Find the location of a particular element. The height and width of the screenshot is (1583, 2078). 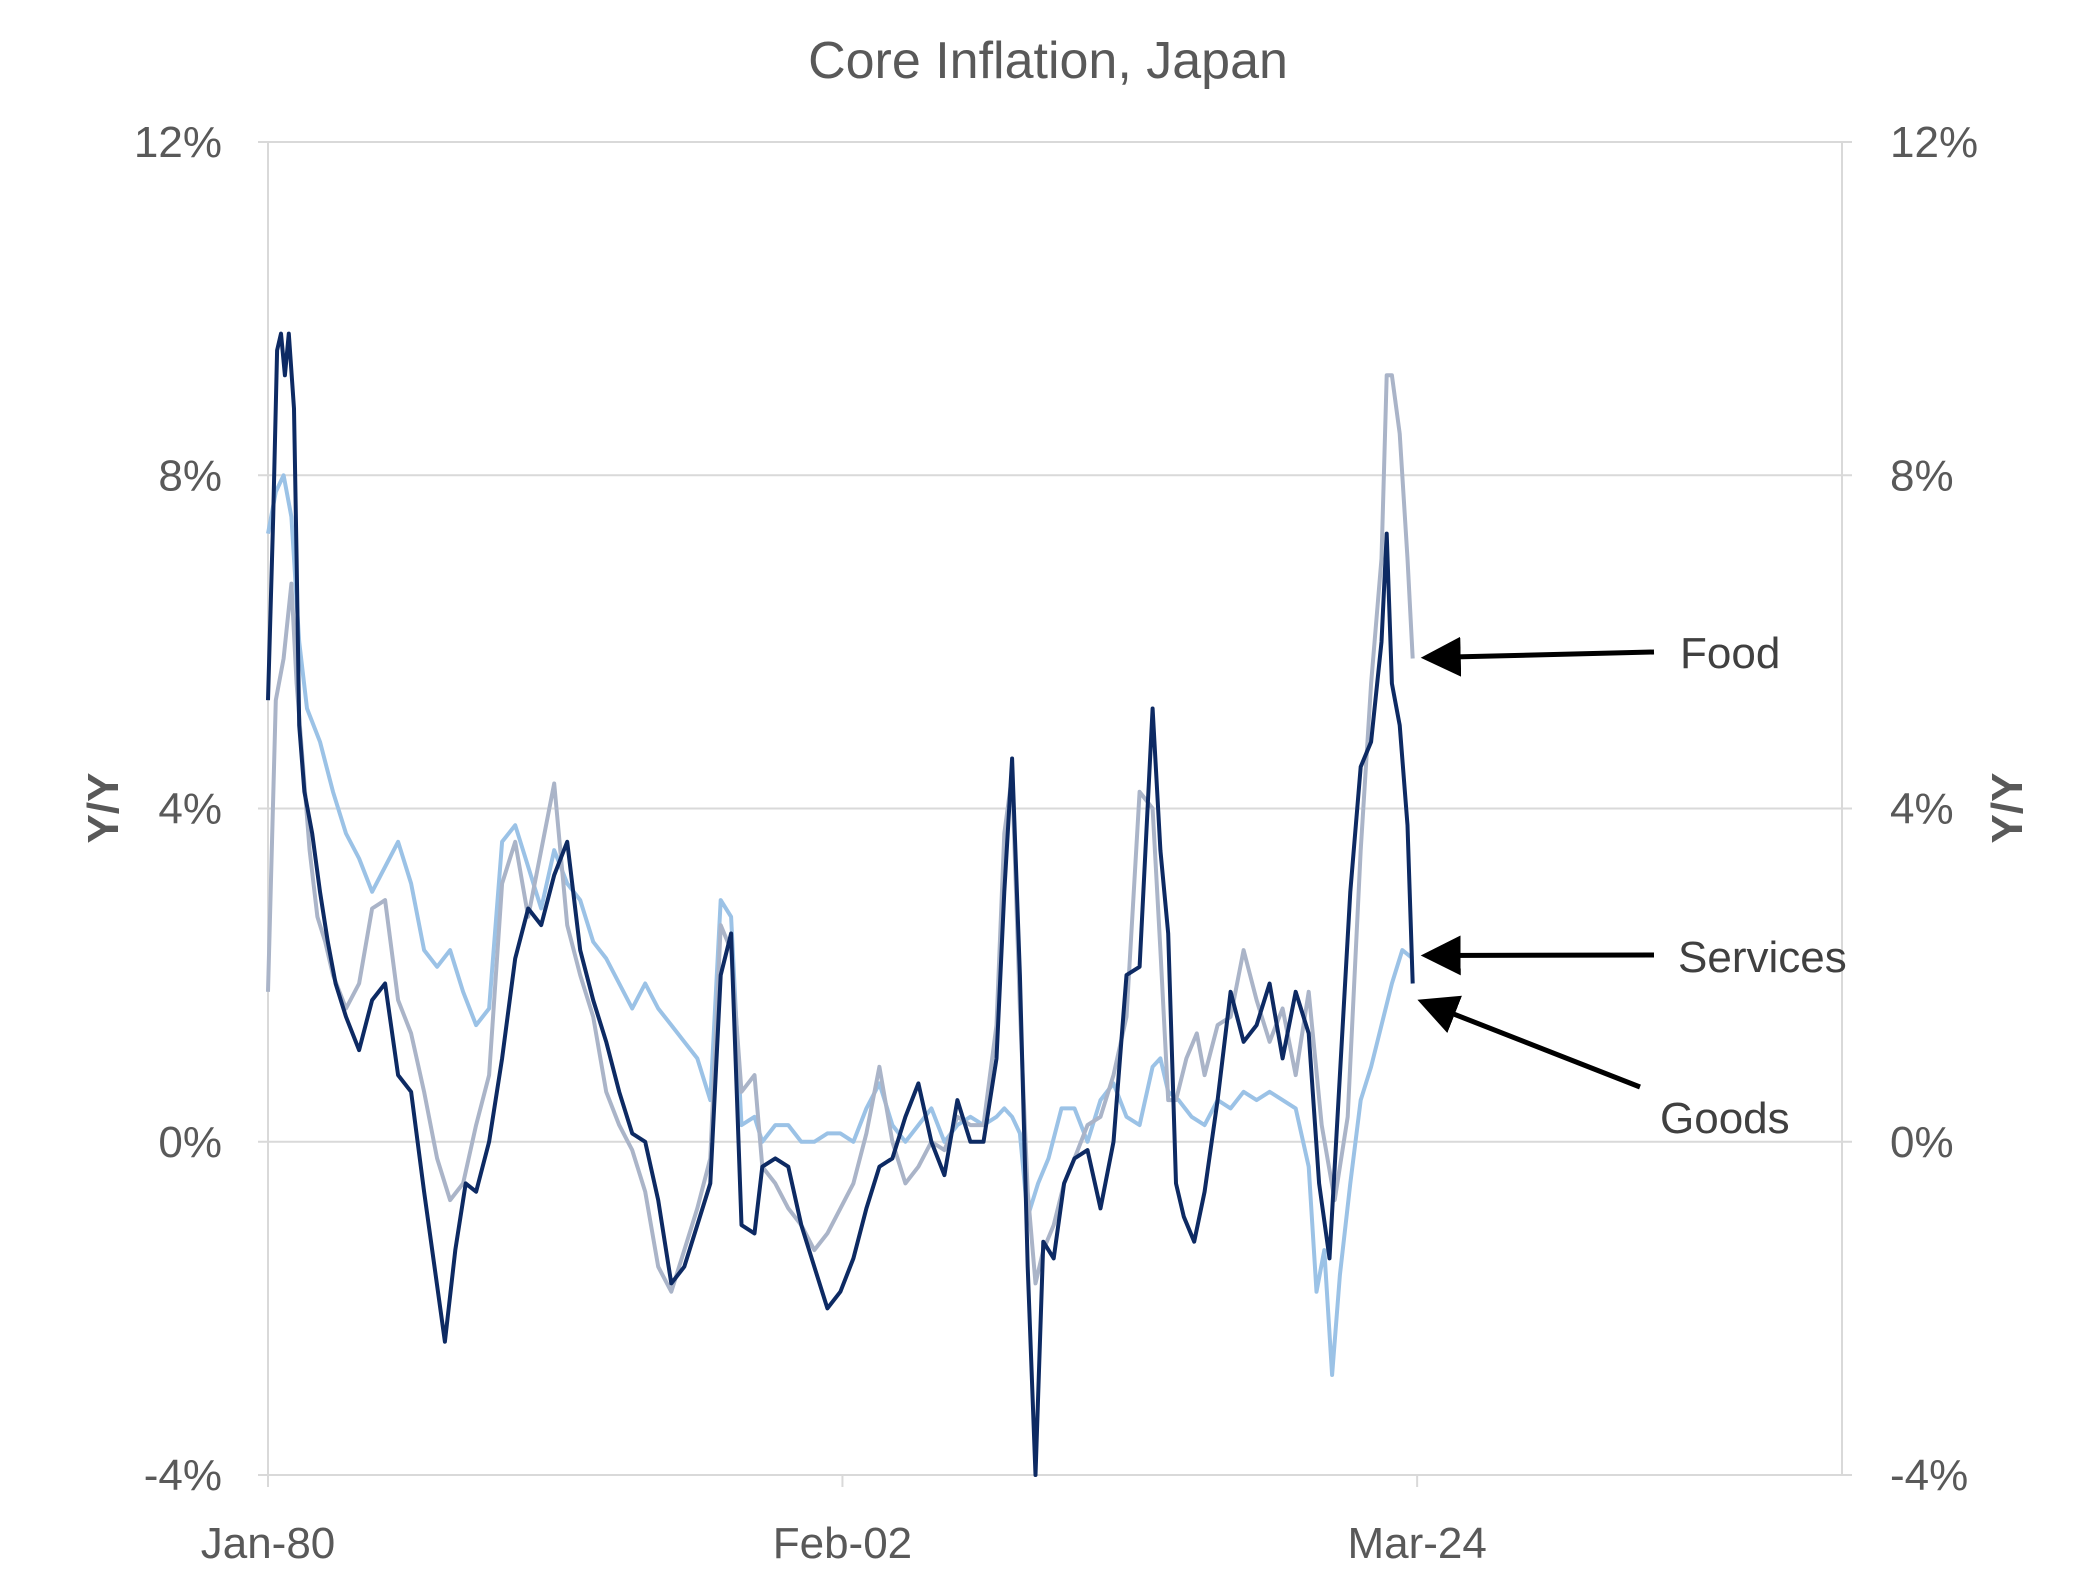

series-annotations: Food Services Goods is located at coordinates (1632, 886).